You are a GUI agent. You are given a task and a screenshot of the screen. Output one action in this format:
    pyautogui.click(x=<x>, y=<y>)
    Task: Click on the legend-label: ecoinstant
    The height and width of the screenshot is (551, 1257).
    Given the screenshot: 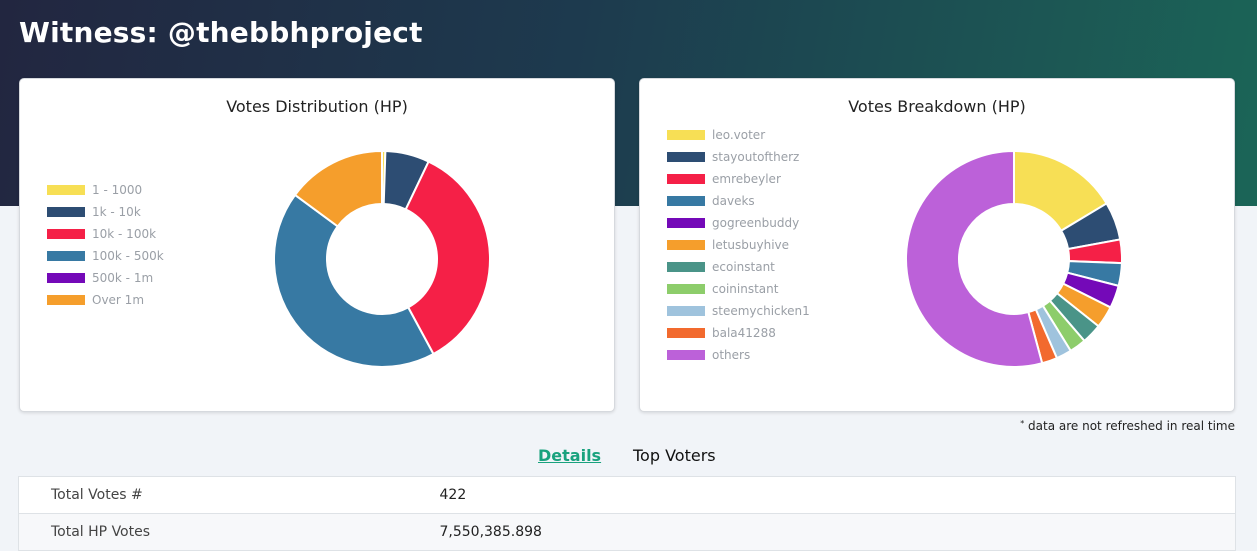 What is the action you would take?
    pyautogui.click(x=743, y=267)
    